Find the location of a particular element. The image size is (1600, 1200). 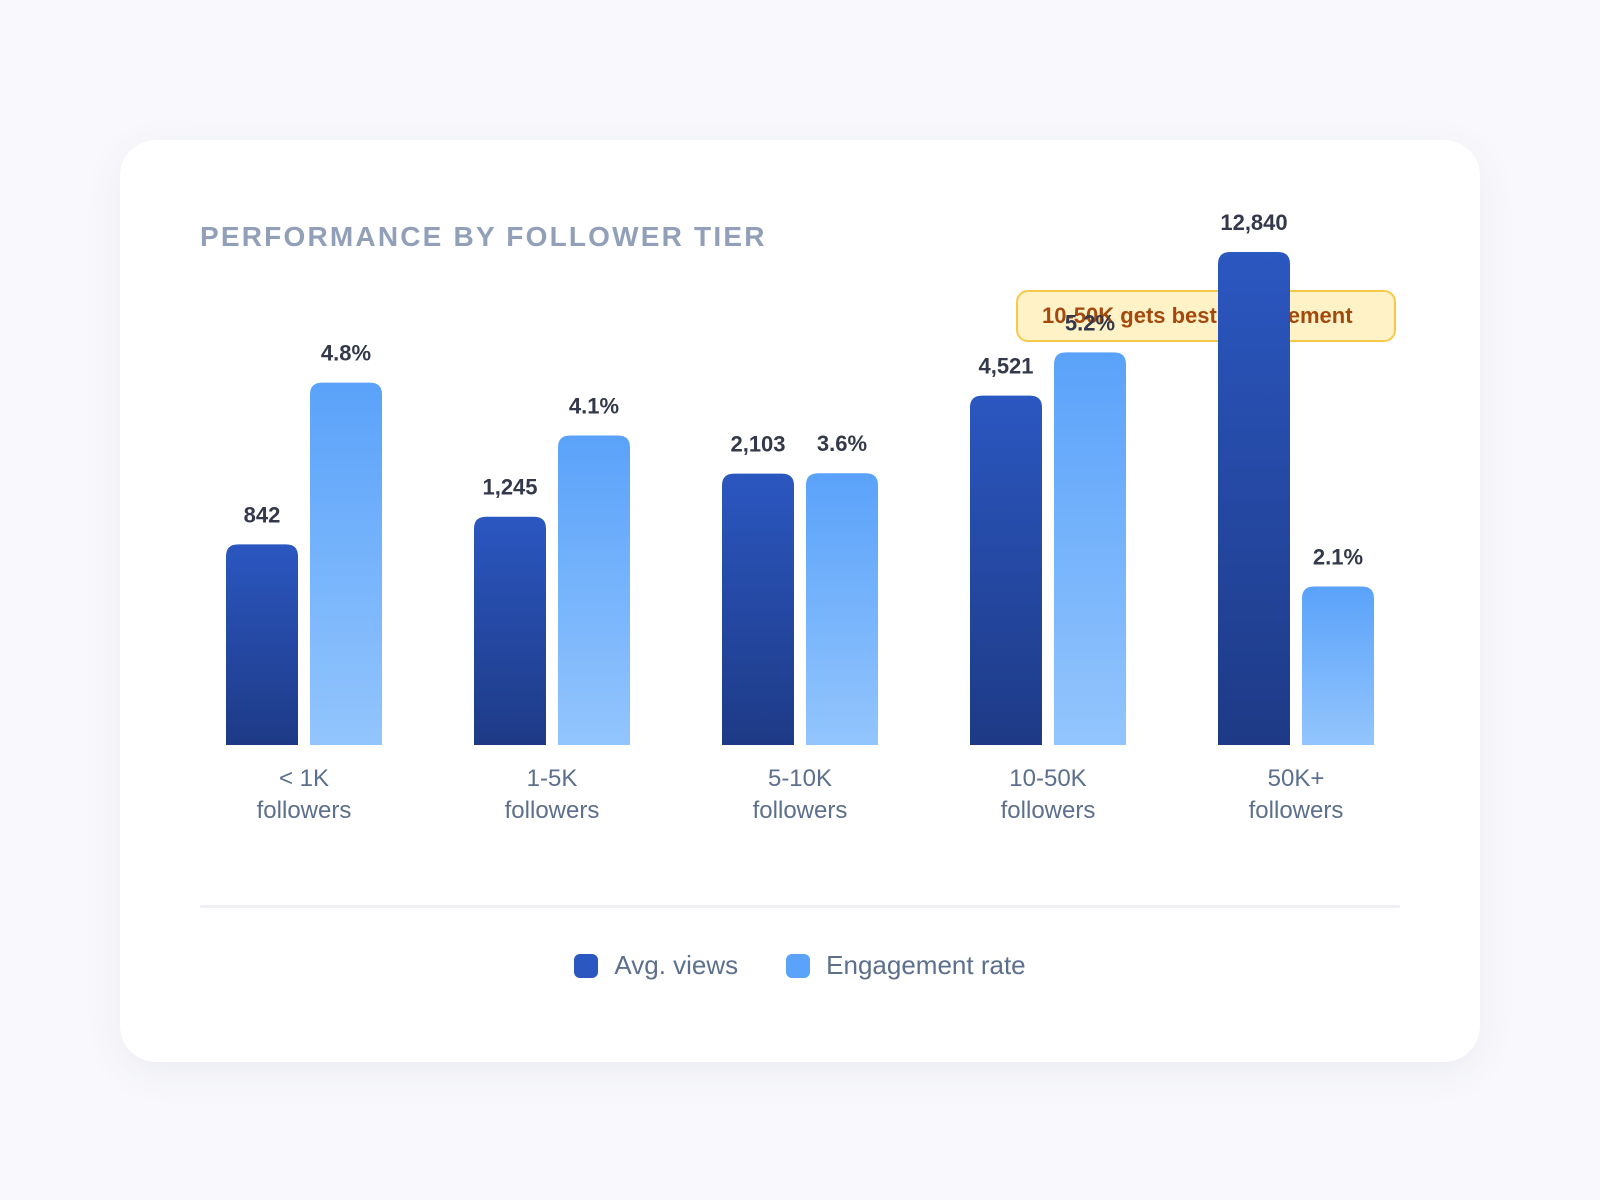

x-tick-label-4-1: followers is located at coordinates (1296, 810).